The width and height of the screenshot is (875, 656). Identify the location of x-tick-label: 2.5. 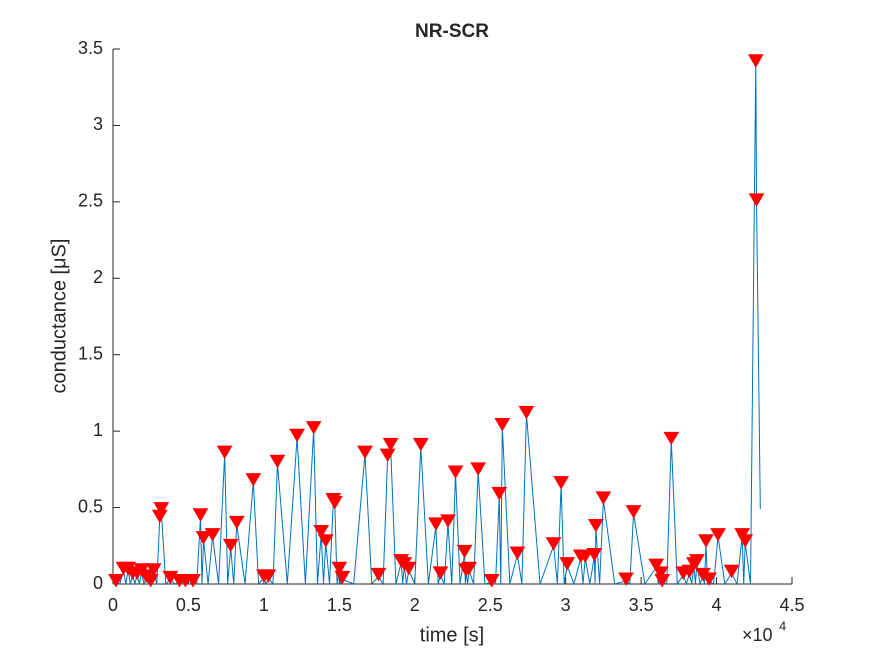
(490, 605).